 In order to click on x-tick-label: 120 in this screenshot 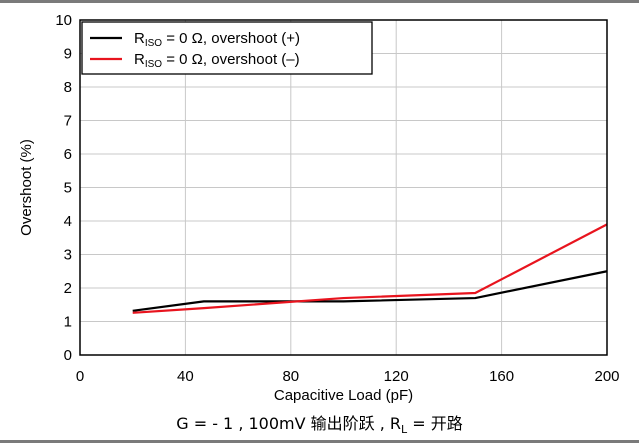, I will do `click(396, 376)`.